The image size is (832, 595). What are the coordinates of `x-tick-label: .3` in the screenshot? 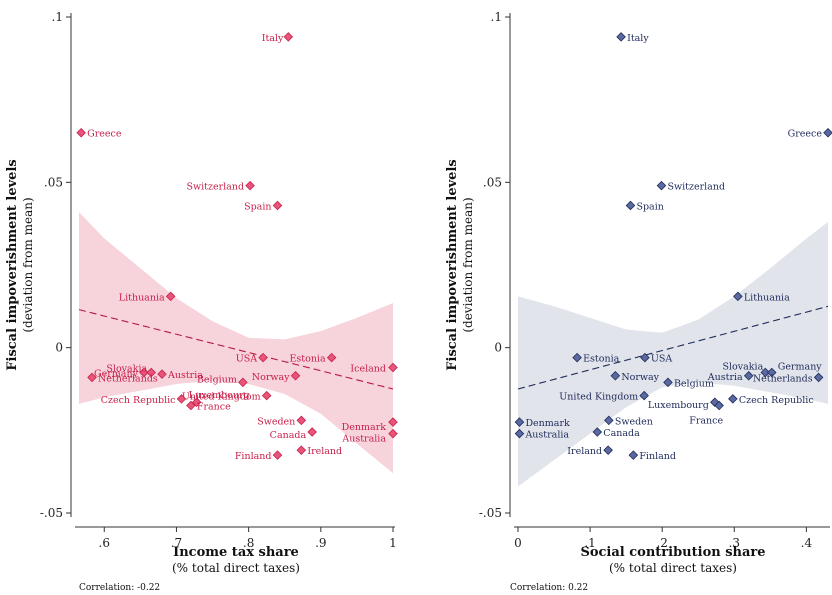 It's located at (734, 543).